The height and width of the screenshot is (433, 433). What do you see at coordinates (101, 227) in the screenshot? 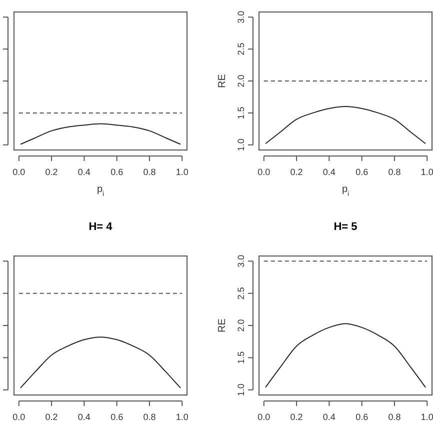
I see `chart-title: H= 4` at bounding box center [101, 227].